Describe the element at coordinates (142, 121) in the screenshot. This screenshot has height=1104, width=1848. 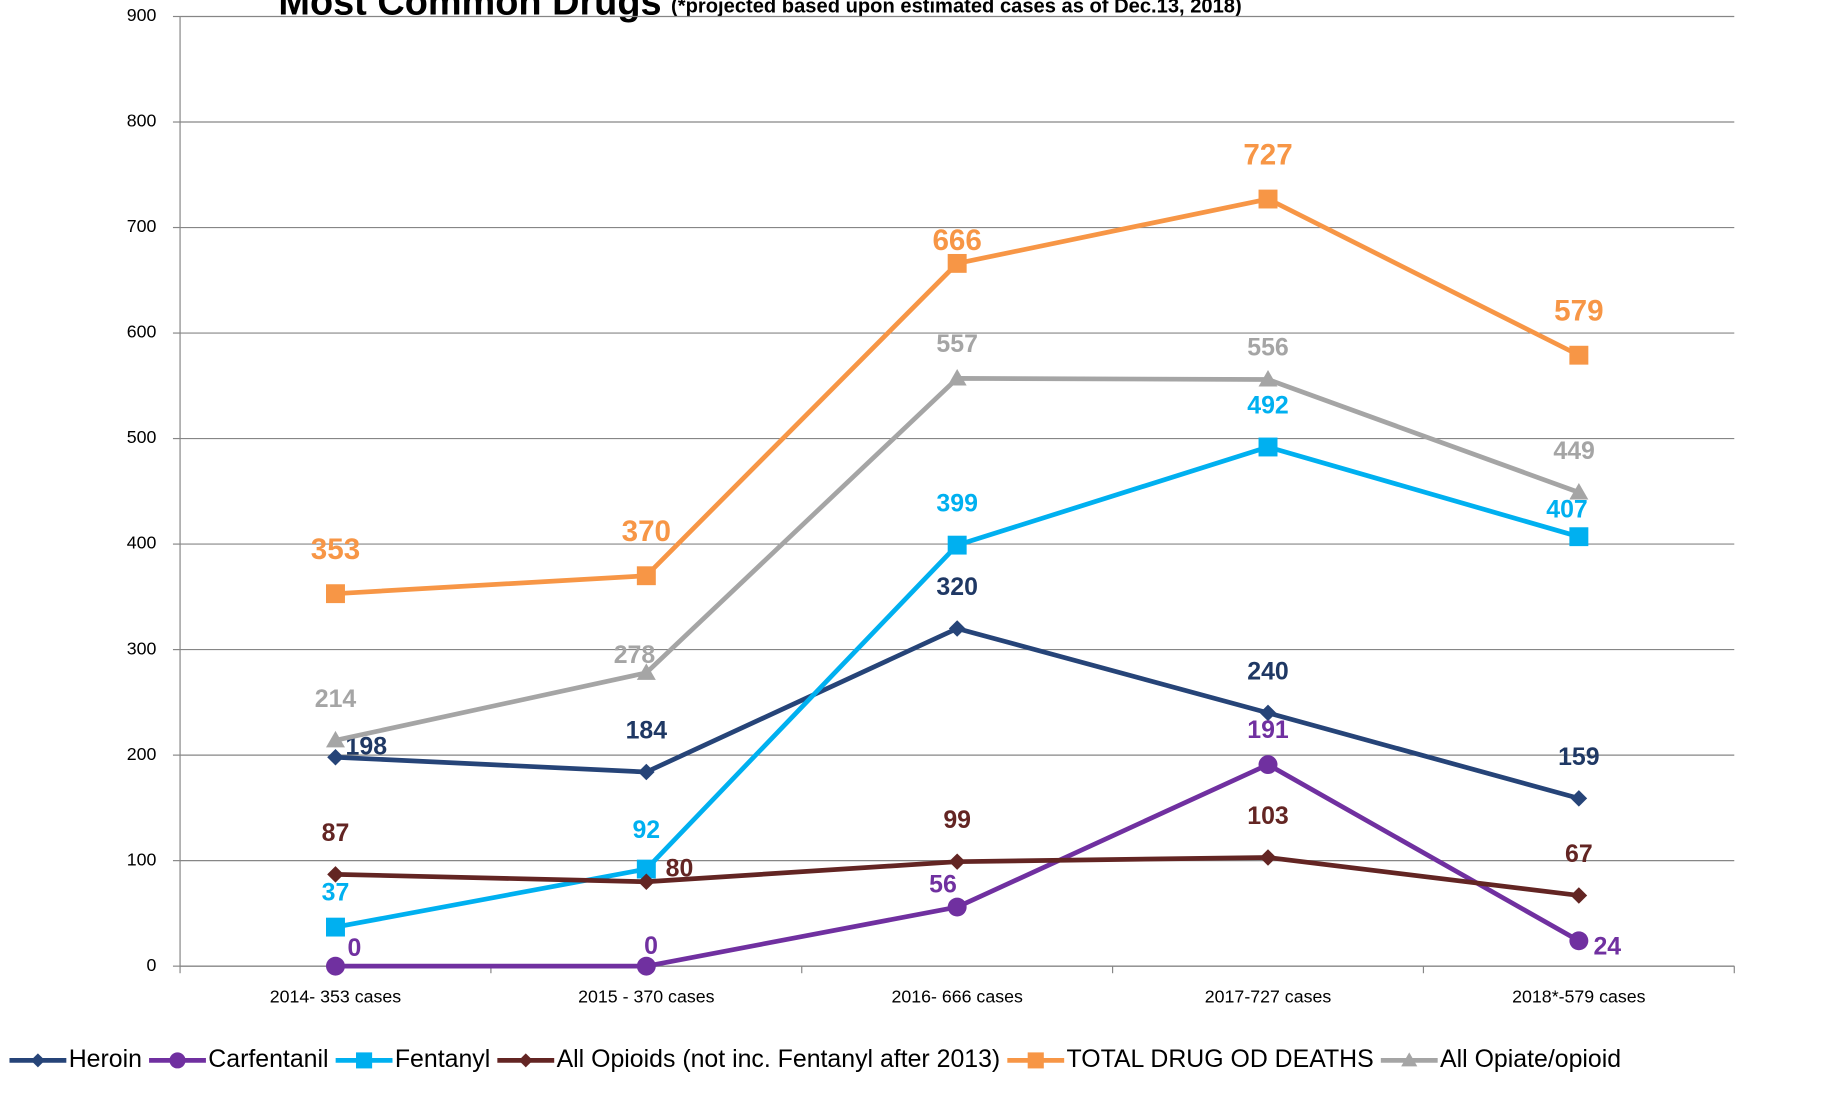
I see `y-tick-label: 800` at that location.